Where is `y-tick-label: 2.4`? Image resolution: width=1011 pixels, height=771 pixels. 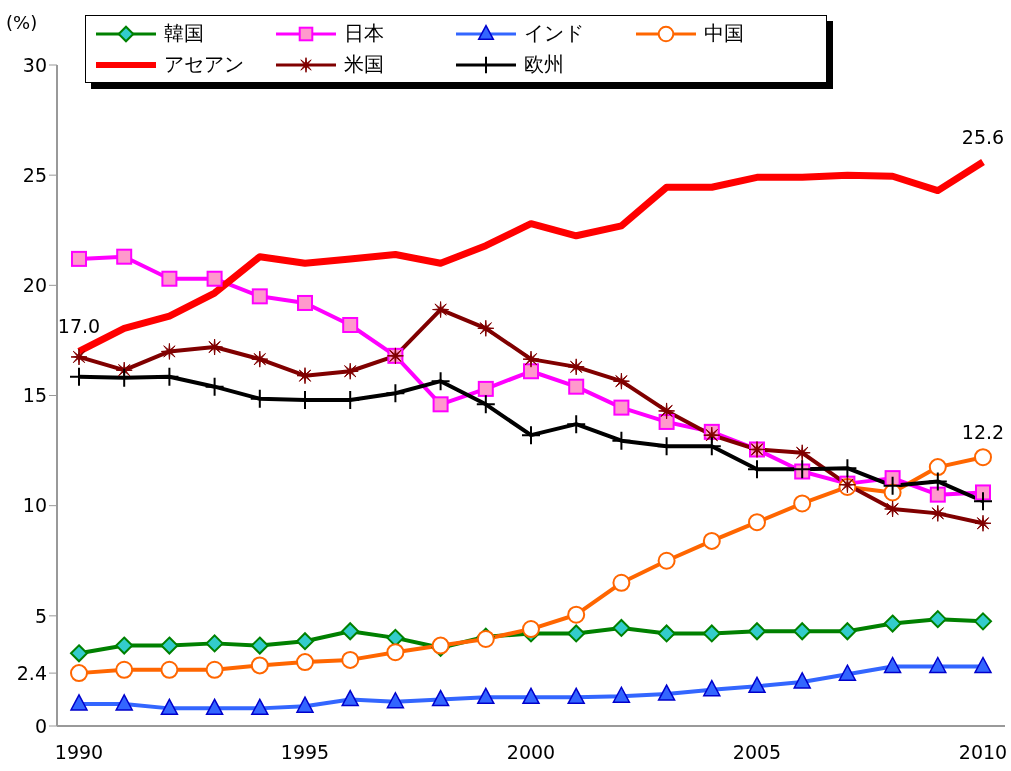 y-tick-label: 2.4 is located at coordinates (31, 672).